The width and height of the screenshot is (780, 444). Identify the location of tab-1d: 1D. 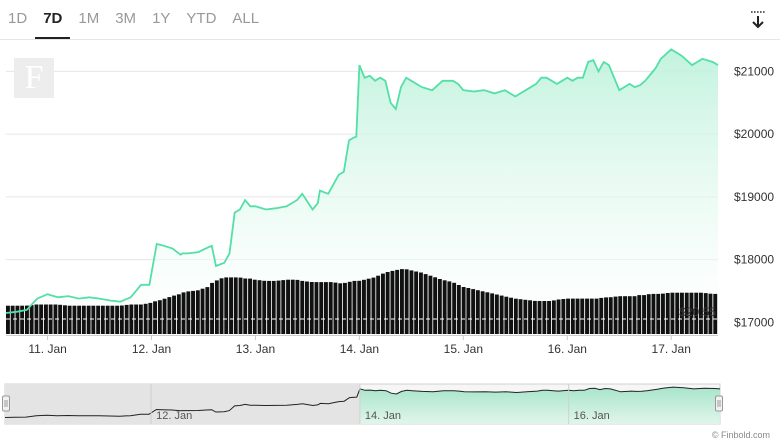
(18, 18).